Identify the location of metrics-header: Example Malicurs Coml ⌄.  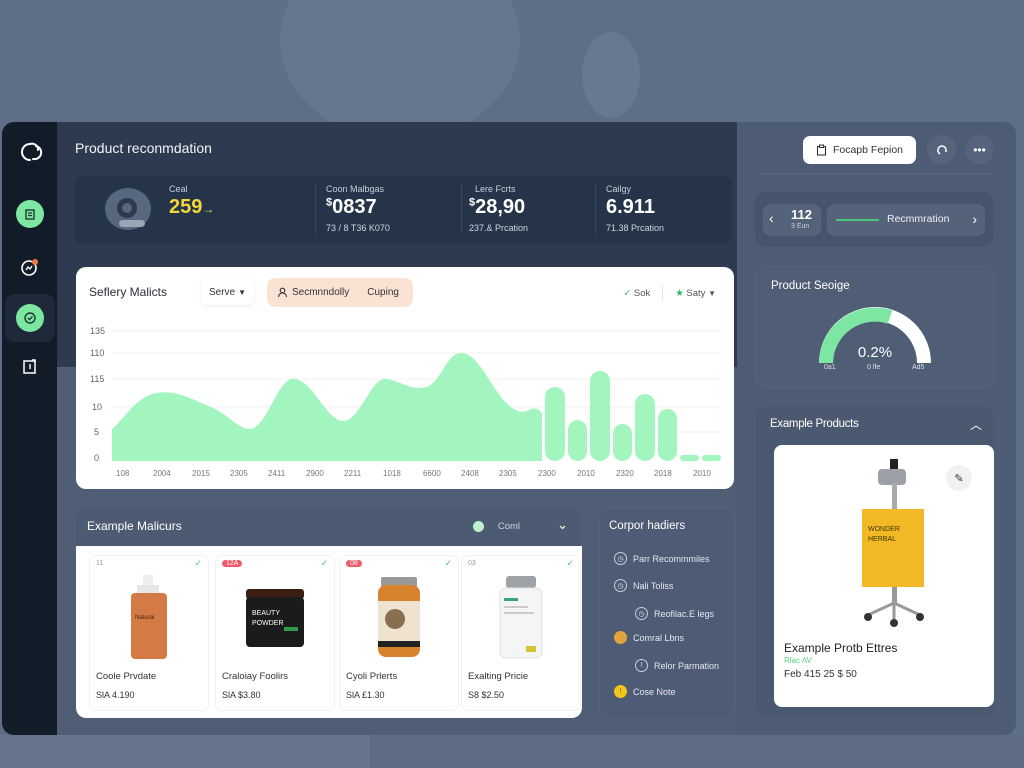
(329, 527).